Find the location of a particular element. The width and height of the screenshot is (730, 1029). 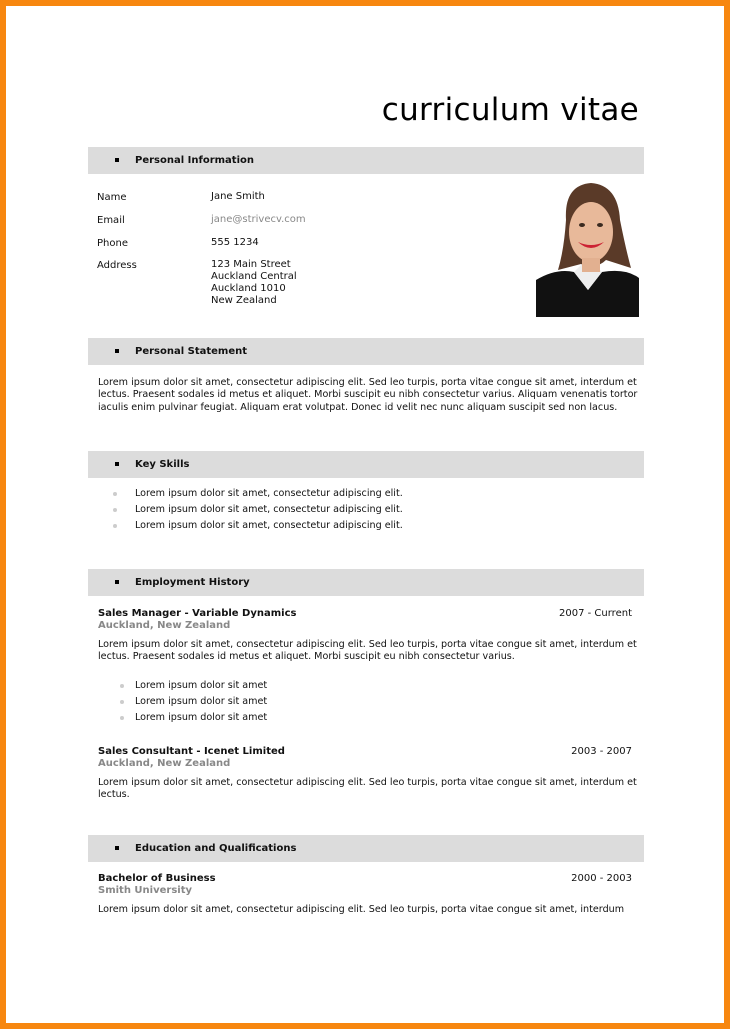

job-dates: 2003 - 2007 is located at coordinates (601, 751).